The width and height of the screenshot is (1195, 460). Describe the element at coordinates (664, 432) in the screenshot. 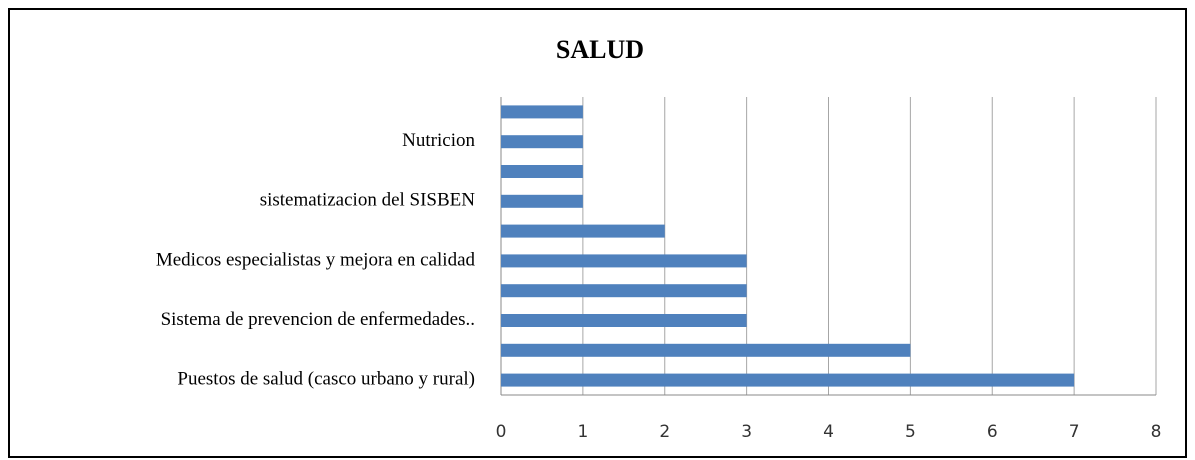

I see `x-tick-label: 2` at that location.